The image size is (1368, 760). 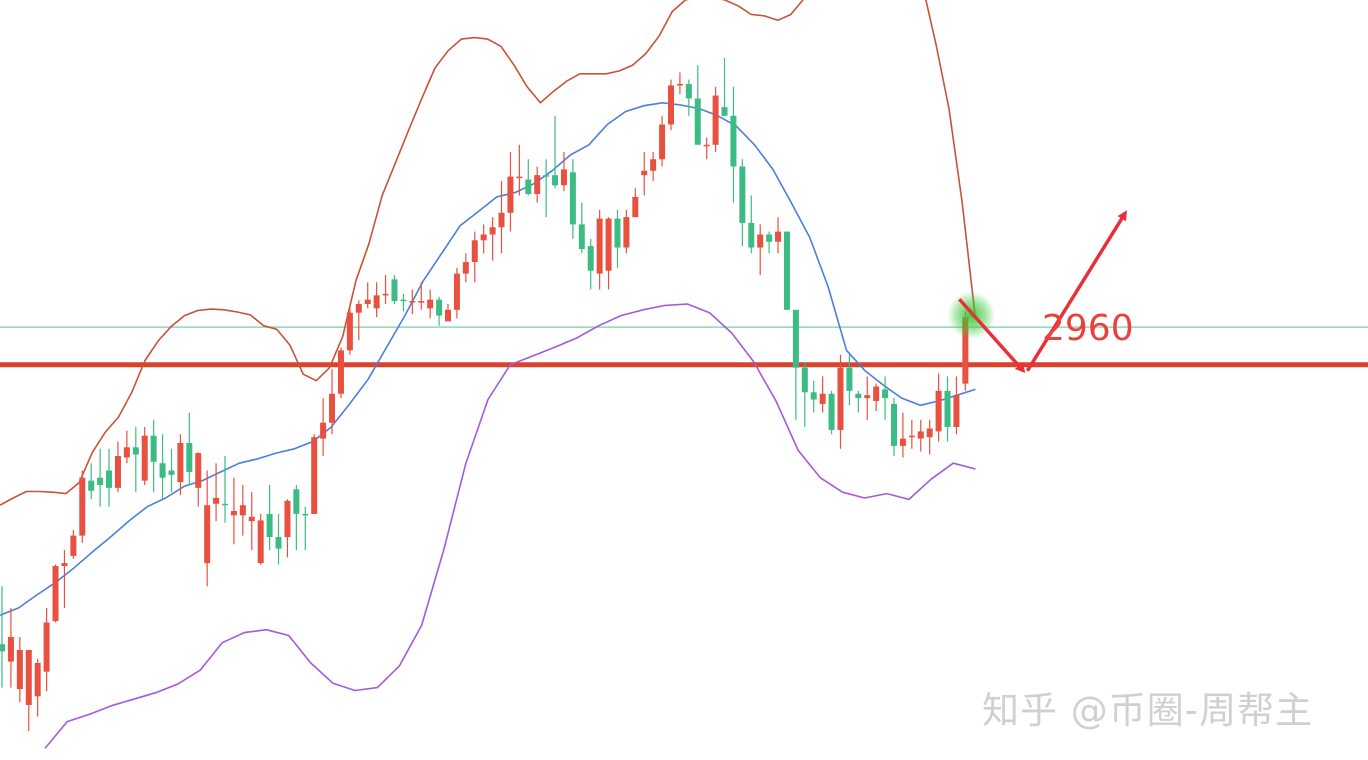 What do you see at coordinates (1076, 291) in the screenshot?
I see `rally-arrow` at bounding box center [1076, 291].